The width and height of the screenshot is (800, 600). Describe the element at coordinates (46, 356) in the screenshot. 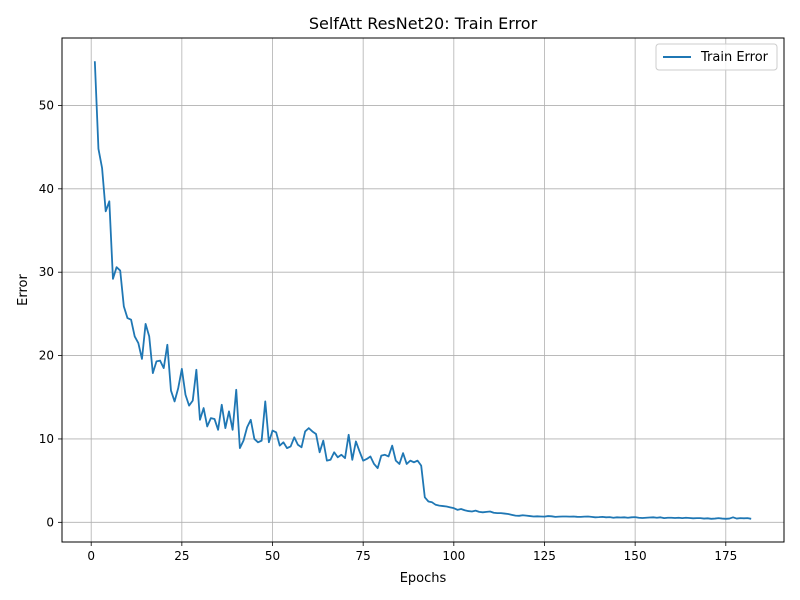

I see `y-tick-label-20: 20` at that location.